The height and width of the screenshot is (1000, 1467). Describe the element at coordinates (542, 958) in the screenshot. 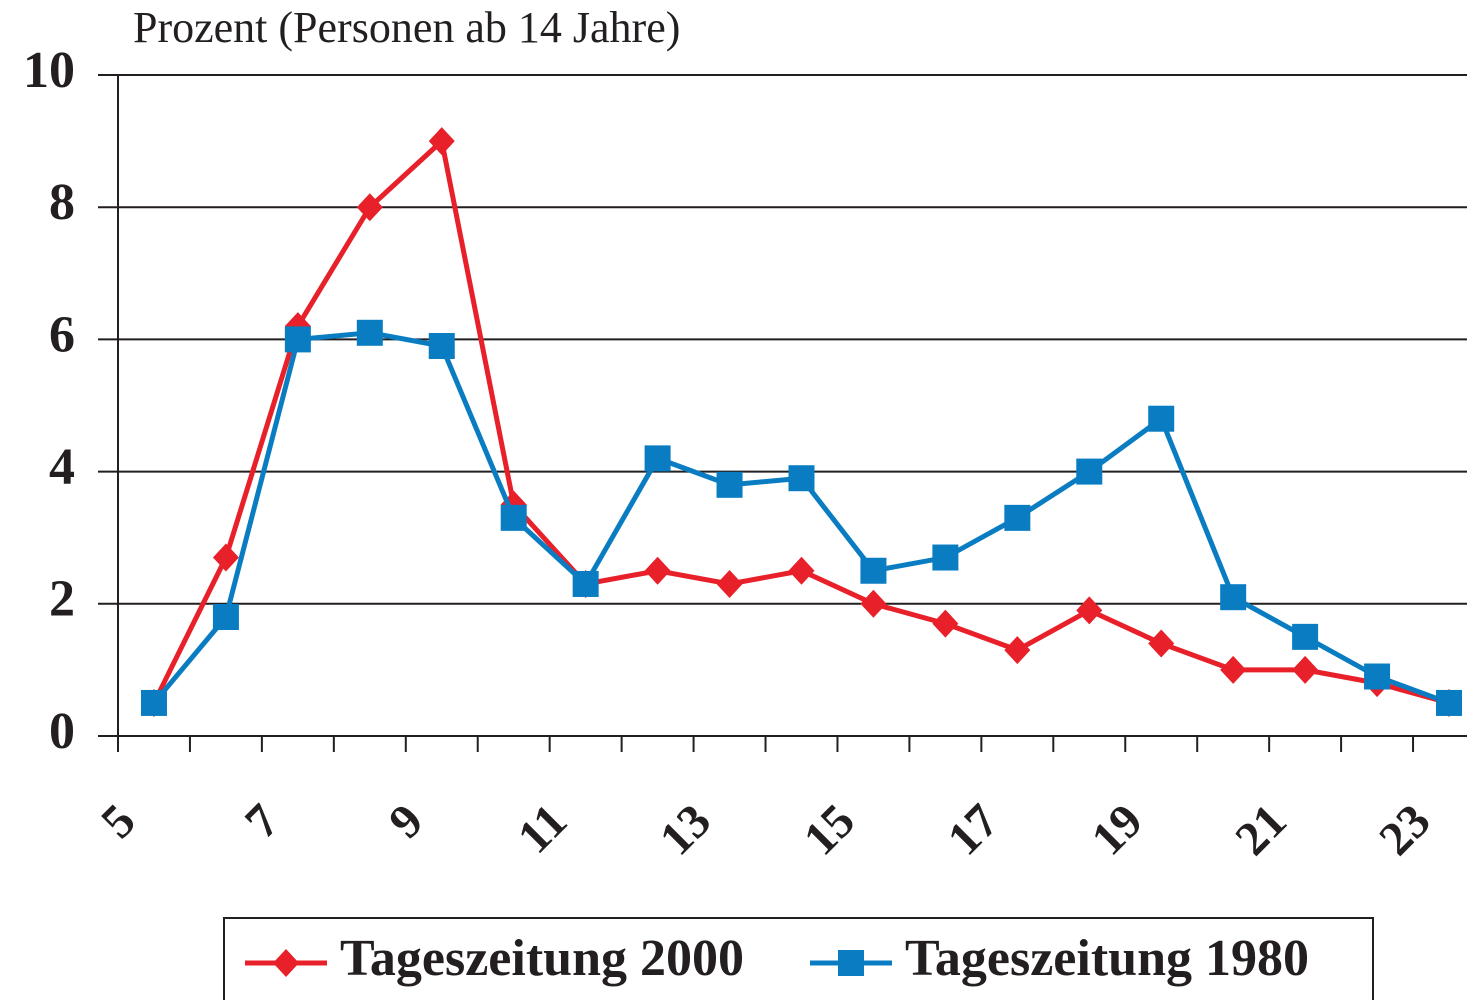

I see `legend-label: Tageszeitung 2000` at that location.